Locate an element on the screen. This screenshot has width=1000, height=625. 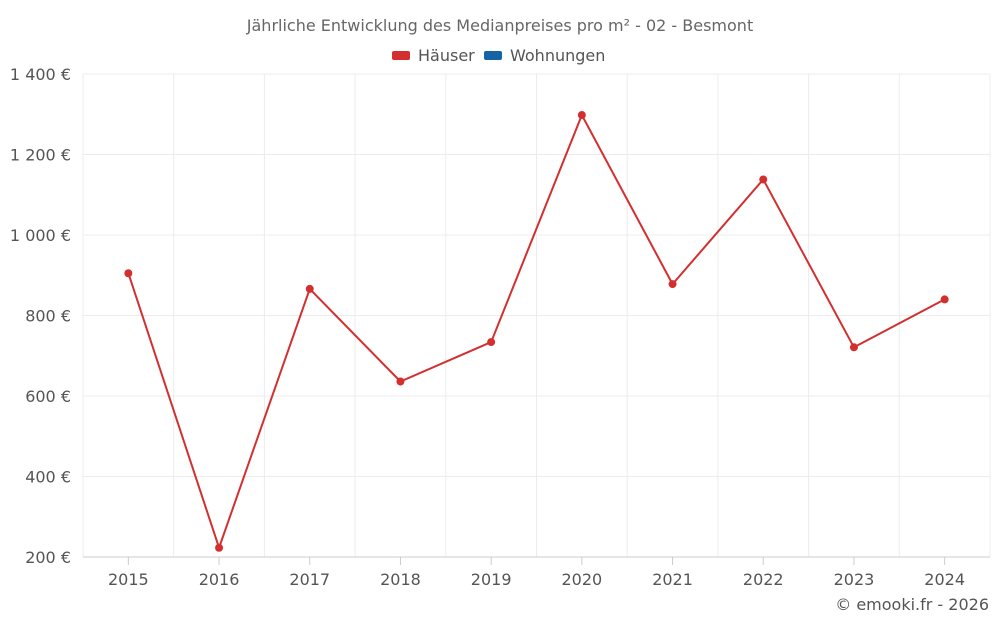
y-tick-label: 200 € is located at coordinates (48, 557).